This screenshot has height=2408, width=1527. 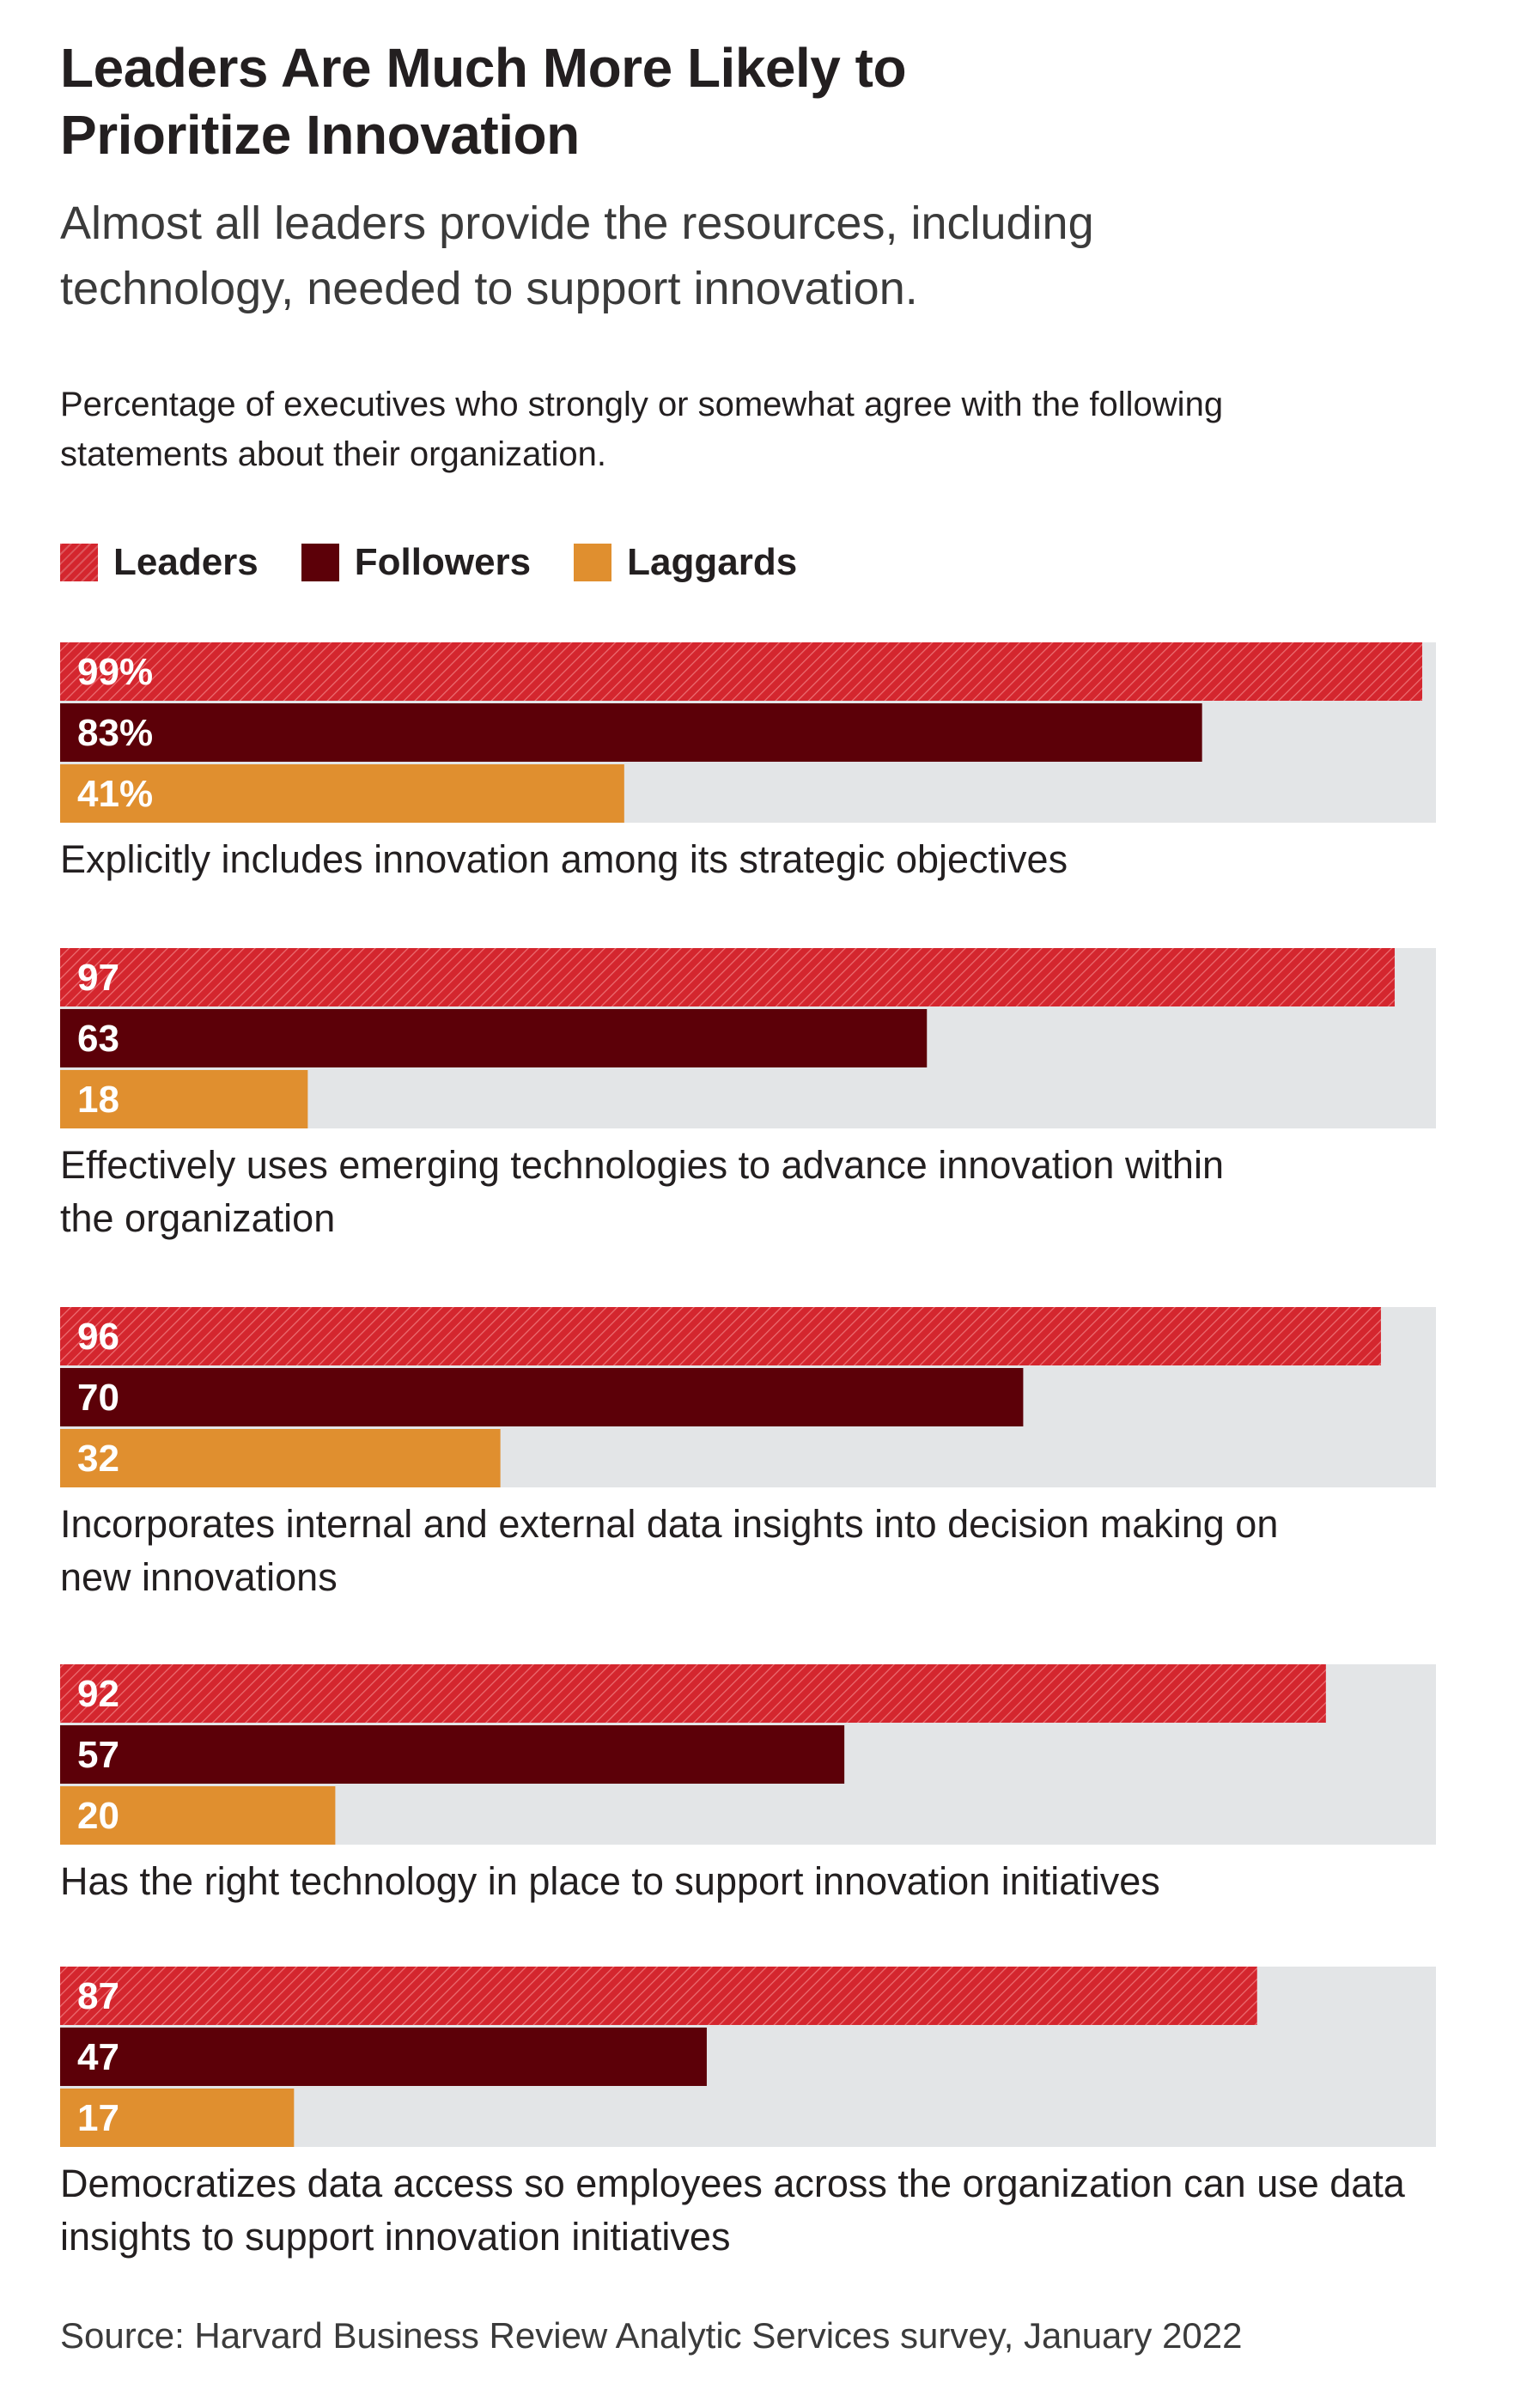 What do you see at coordinates (98, 1755) in the screenshot?
I see `bar-value-followers-4: 57` at bounding box center [98, 1755].